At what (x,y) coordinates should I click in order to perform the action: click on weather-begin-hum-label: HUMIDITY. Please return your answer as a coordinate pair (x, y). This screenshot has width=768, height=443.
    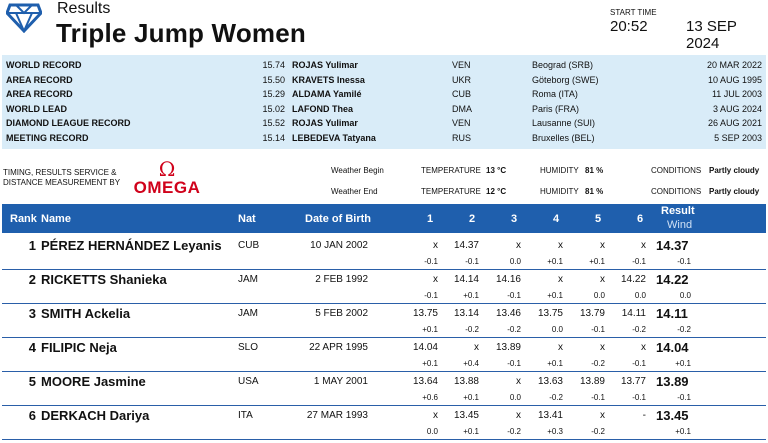
    Looking at the image, I should click on (559, 170).